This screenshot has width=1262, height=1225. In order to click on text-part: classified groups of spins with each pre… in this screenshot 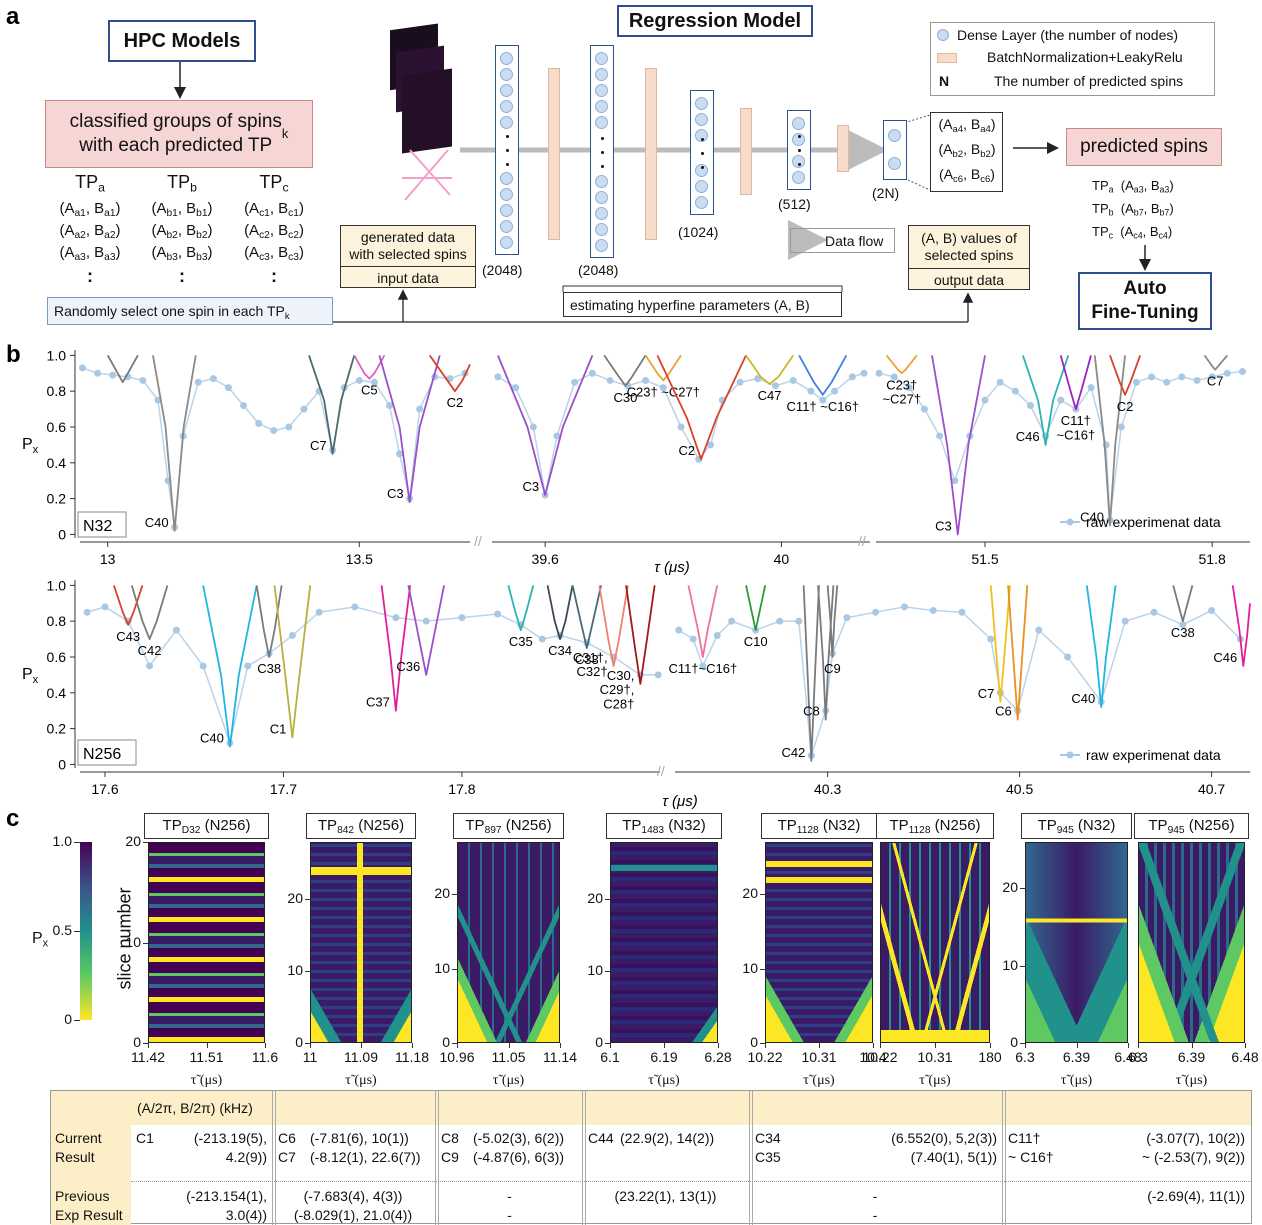, I will do `click(175, 133)`.